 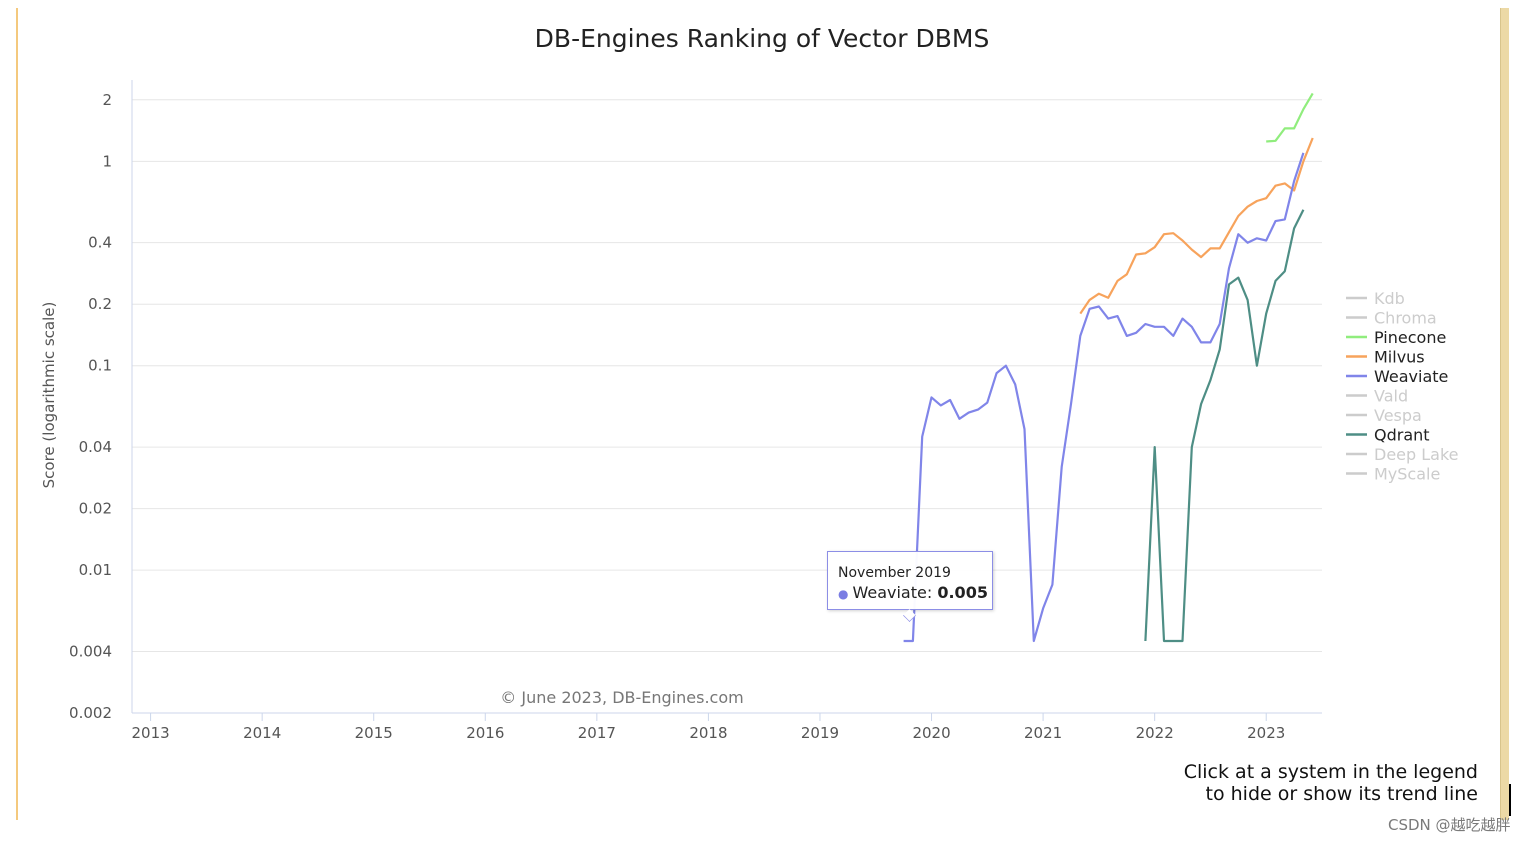 I want to click on x-tick-label: 2016, so click(x=485, y=733).